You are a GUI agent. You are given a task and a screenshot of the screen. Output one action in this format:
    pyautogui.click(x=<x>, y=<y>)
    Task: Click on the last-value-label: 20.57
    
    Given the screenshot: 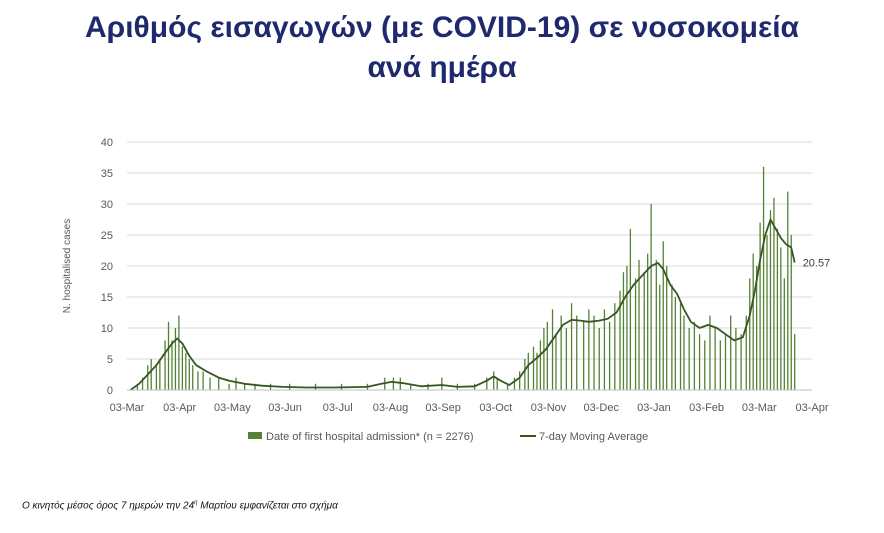 What is the action you would take?
    pyautogui.click(x=817, y=263)
    